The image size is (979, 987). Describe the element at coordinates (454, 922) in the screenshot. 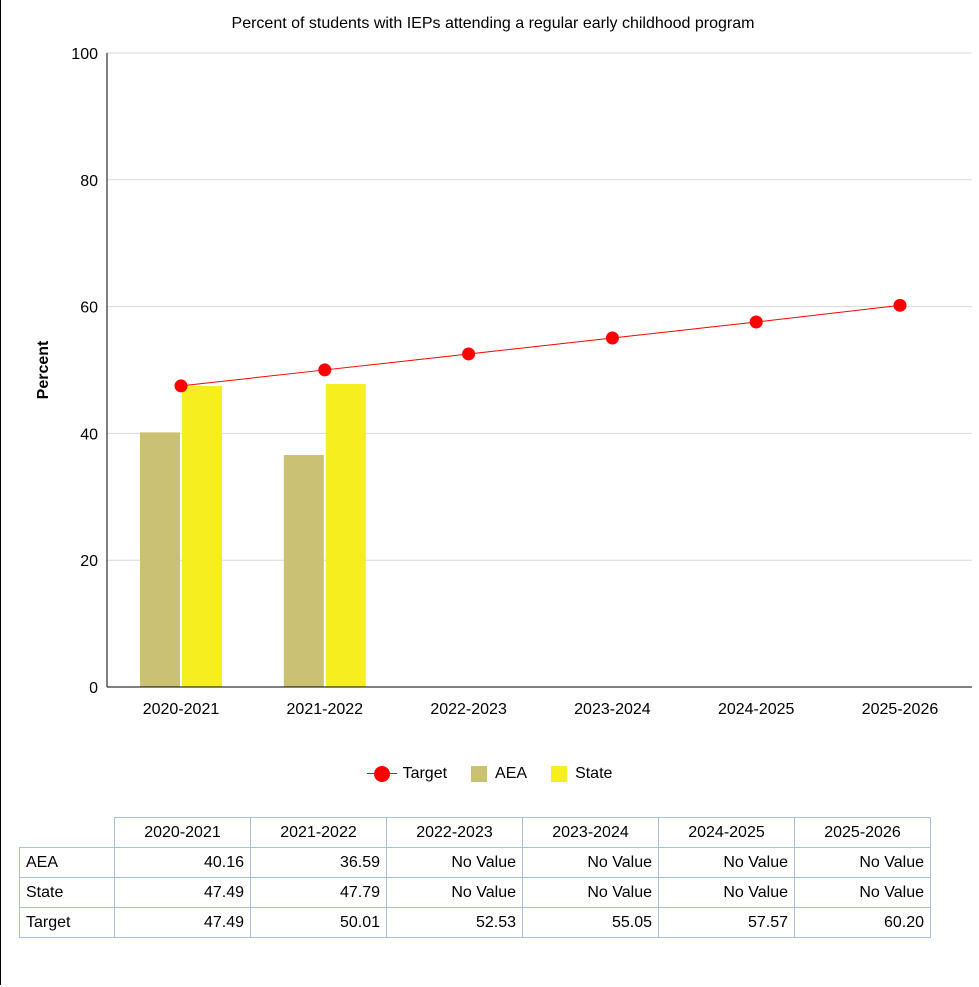

I see `table-cell: 52.53` at that location.